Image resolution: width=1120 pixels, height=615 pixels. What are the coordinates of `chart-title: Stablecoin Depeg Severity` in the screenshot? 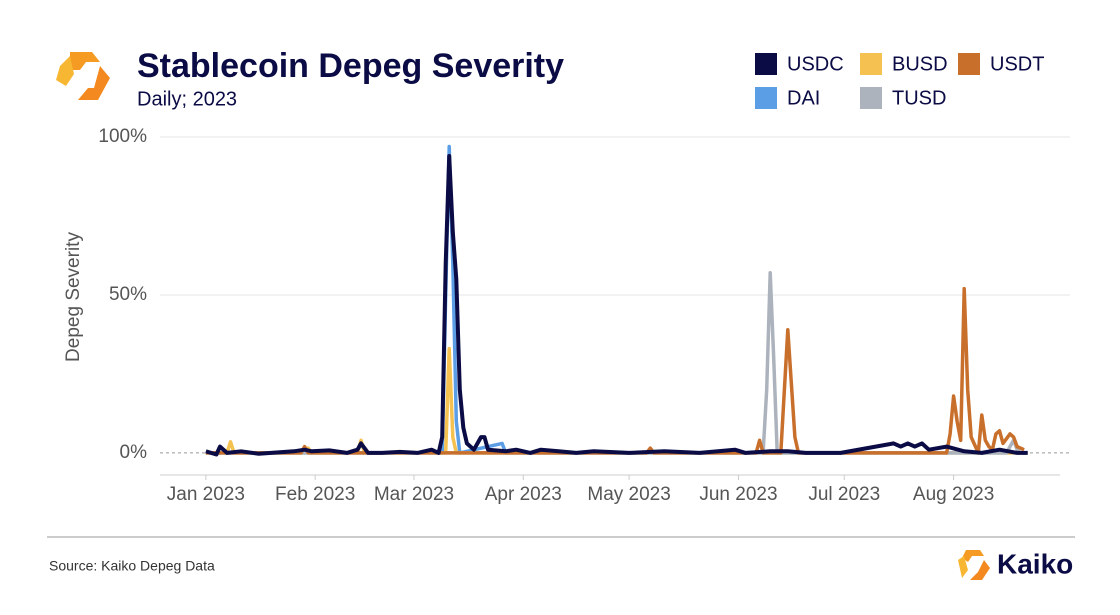 It's located at (350, 66).